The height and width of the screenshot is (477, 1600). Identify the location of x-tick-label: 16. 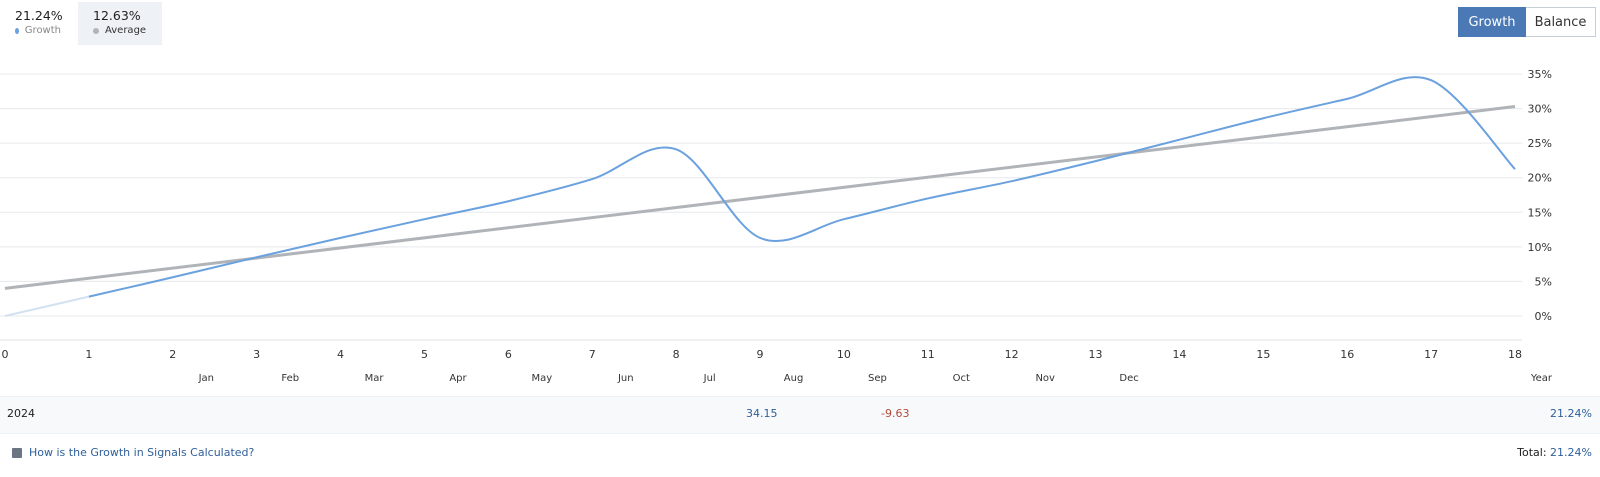
(1347, 354).